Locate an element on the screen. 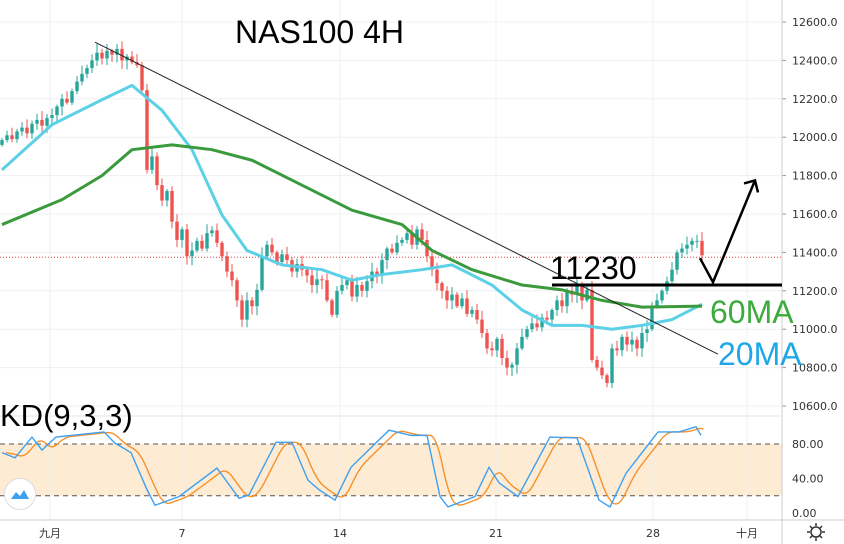 The width and height of the screenshot is (844, 544). y-tick-label: 11400.0 is located at coordinates (815, 252).